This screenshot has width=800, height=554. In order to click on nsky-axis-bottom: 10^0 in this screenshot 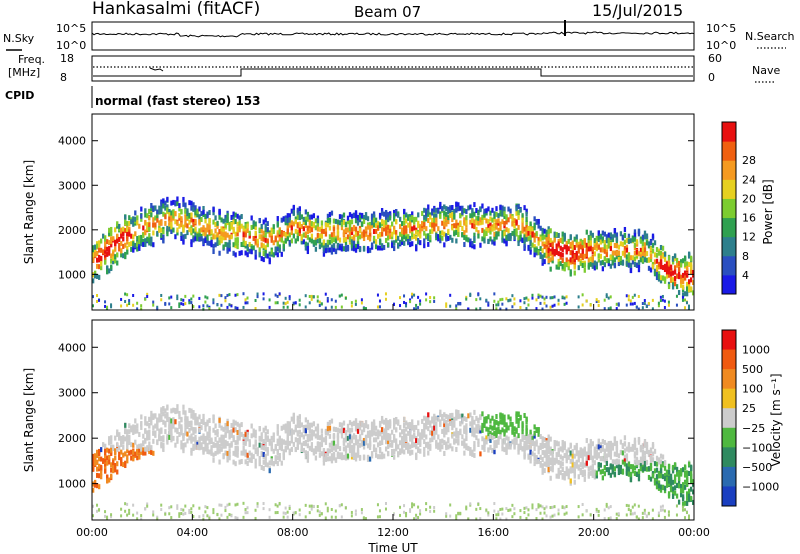, I will do `click(71, 45)`.